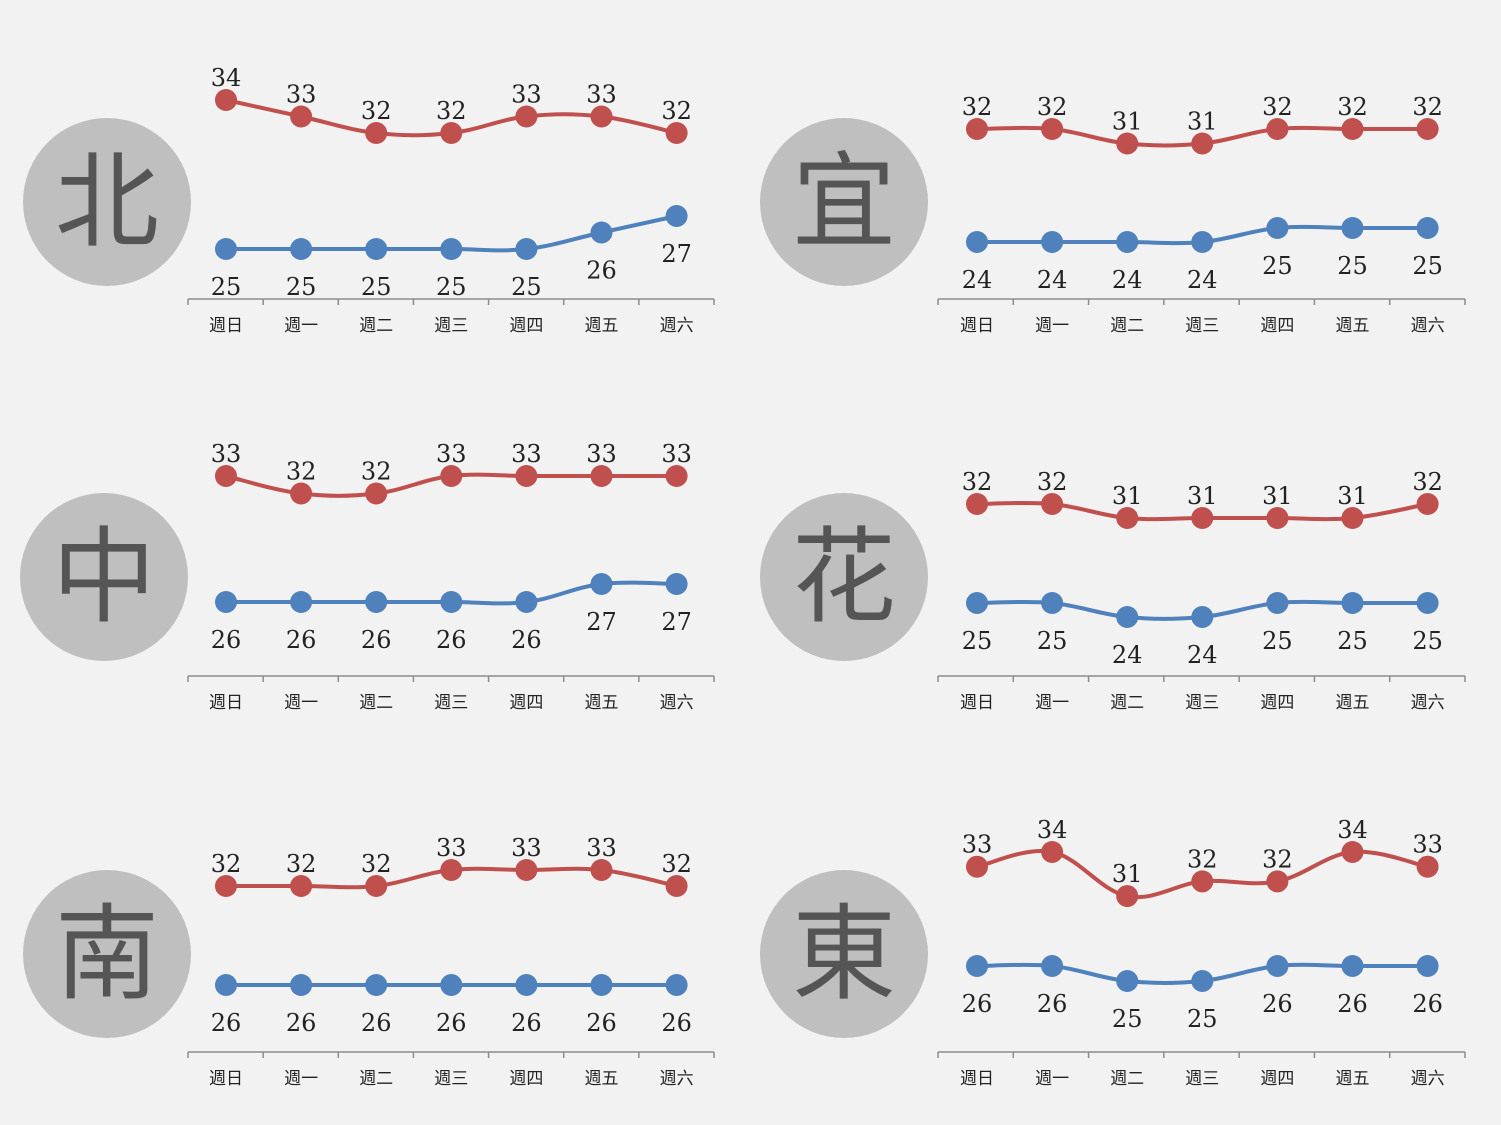 The height and width of the screenshot is (1125, 1501). I want to click on x-tick-label: 週五, so click(602, 1079).